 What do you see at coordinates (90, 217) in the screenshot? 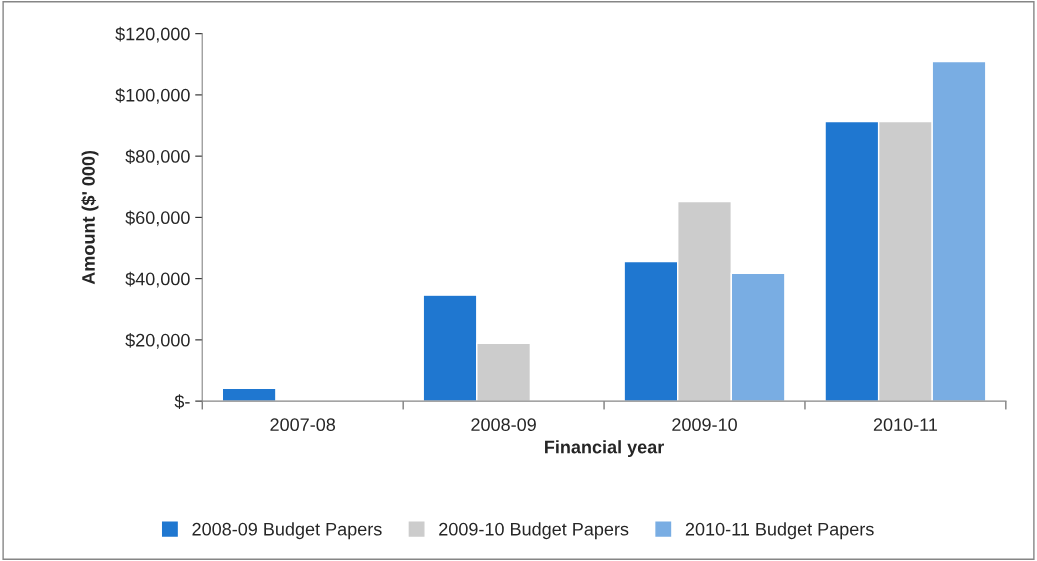
I see `y-axis-title: Amount ($' 000)` at bounding box center [90, 217].